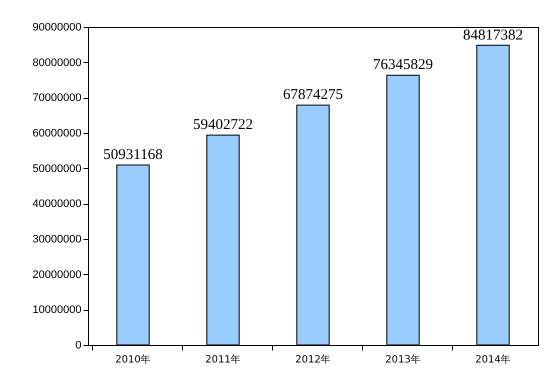 The image size is (549, 390). I want to click on y-tick-label: 70000000, so click(57, 98).